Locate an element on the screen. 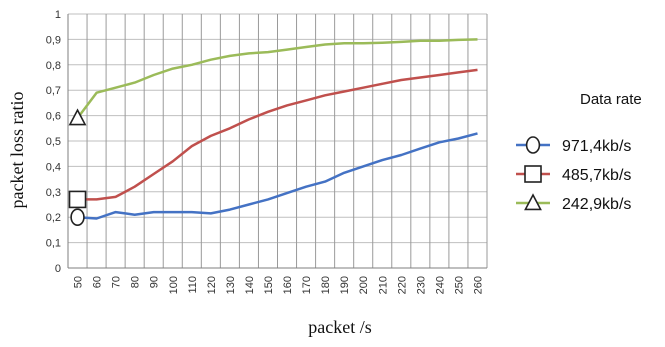  x-tick-label: 150 is located at coordinates (269, 285).